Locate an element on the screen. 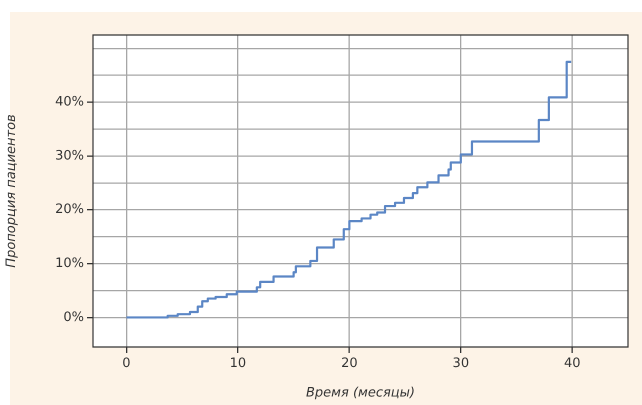 The height and width of the screenshot is (405, 642). y-tick-label: 20% is located at coordinates (69, 210).